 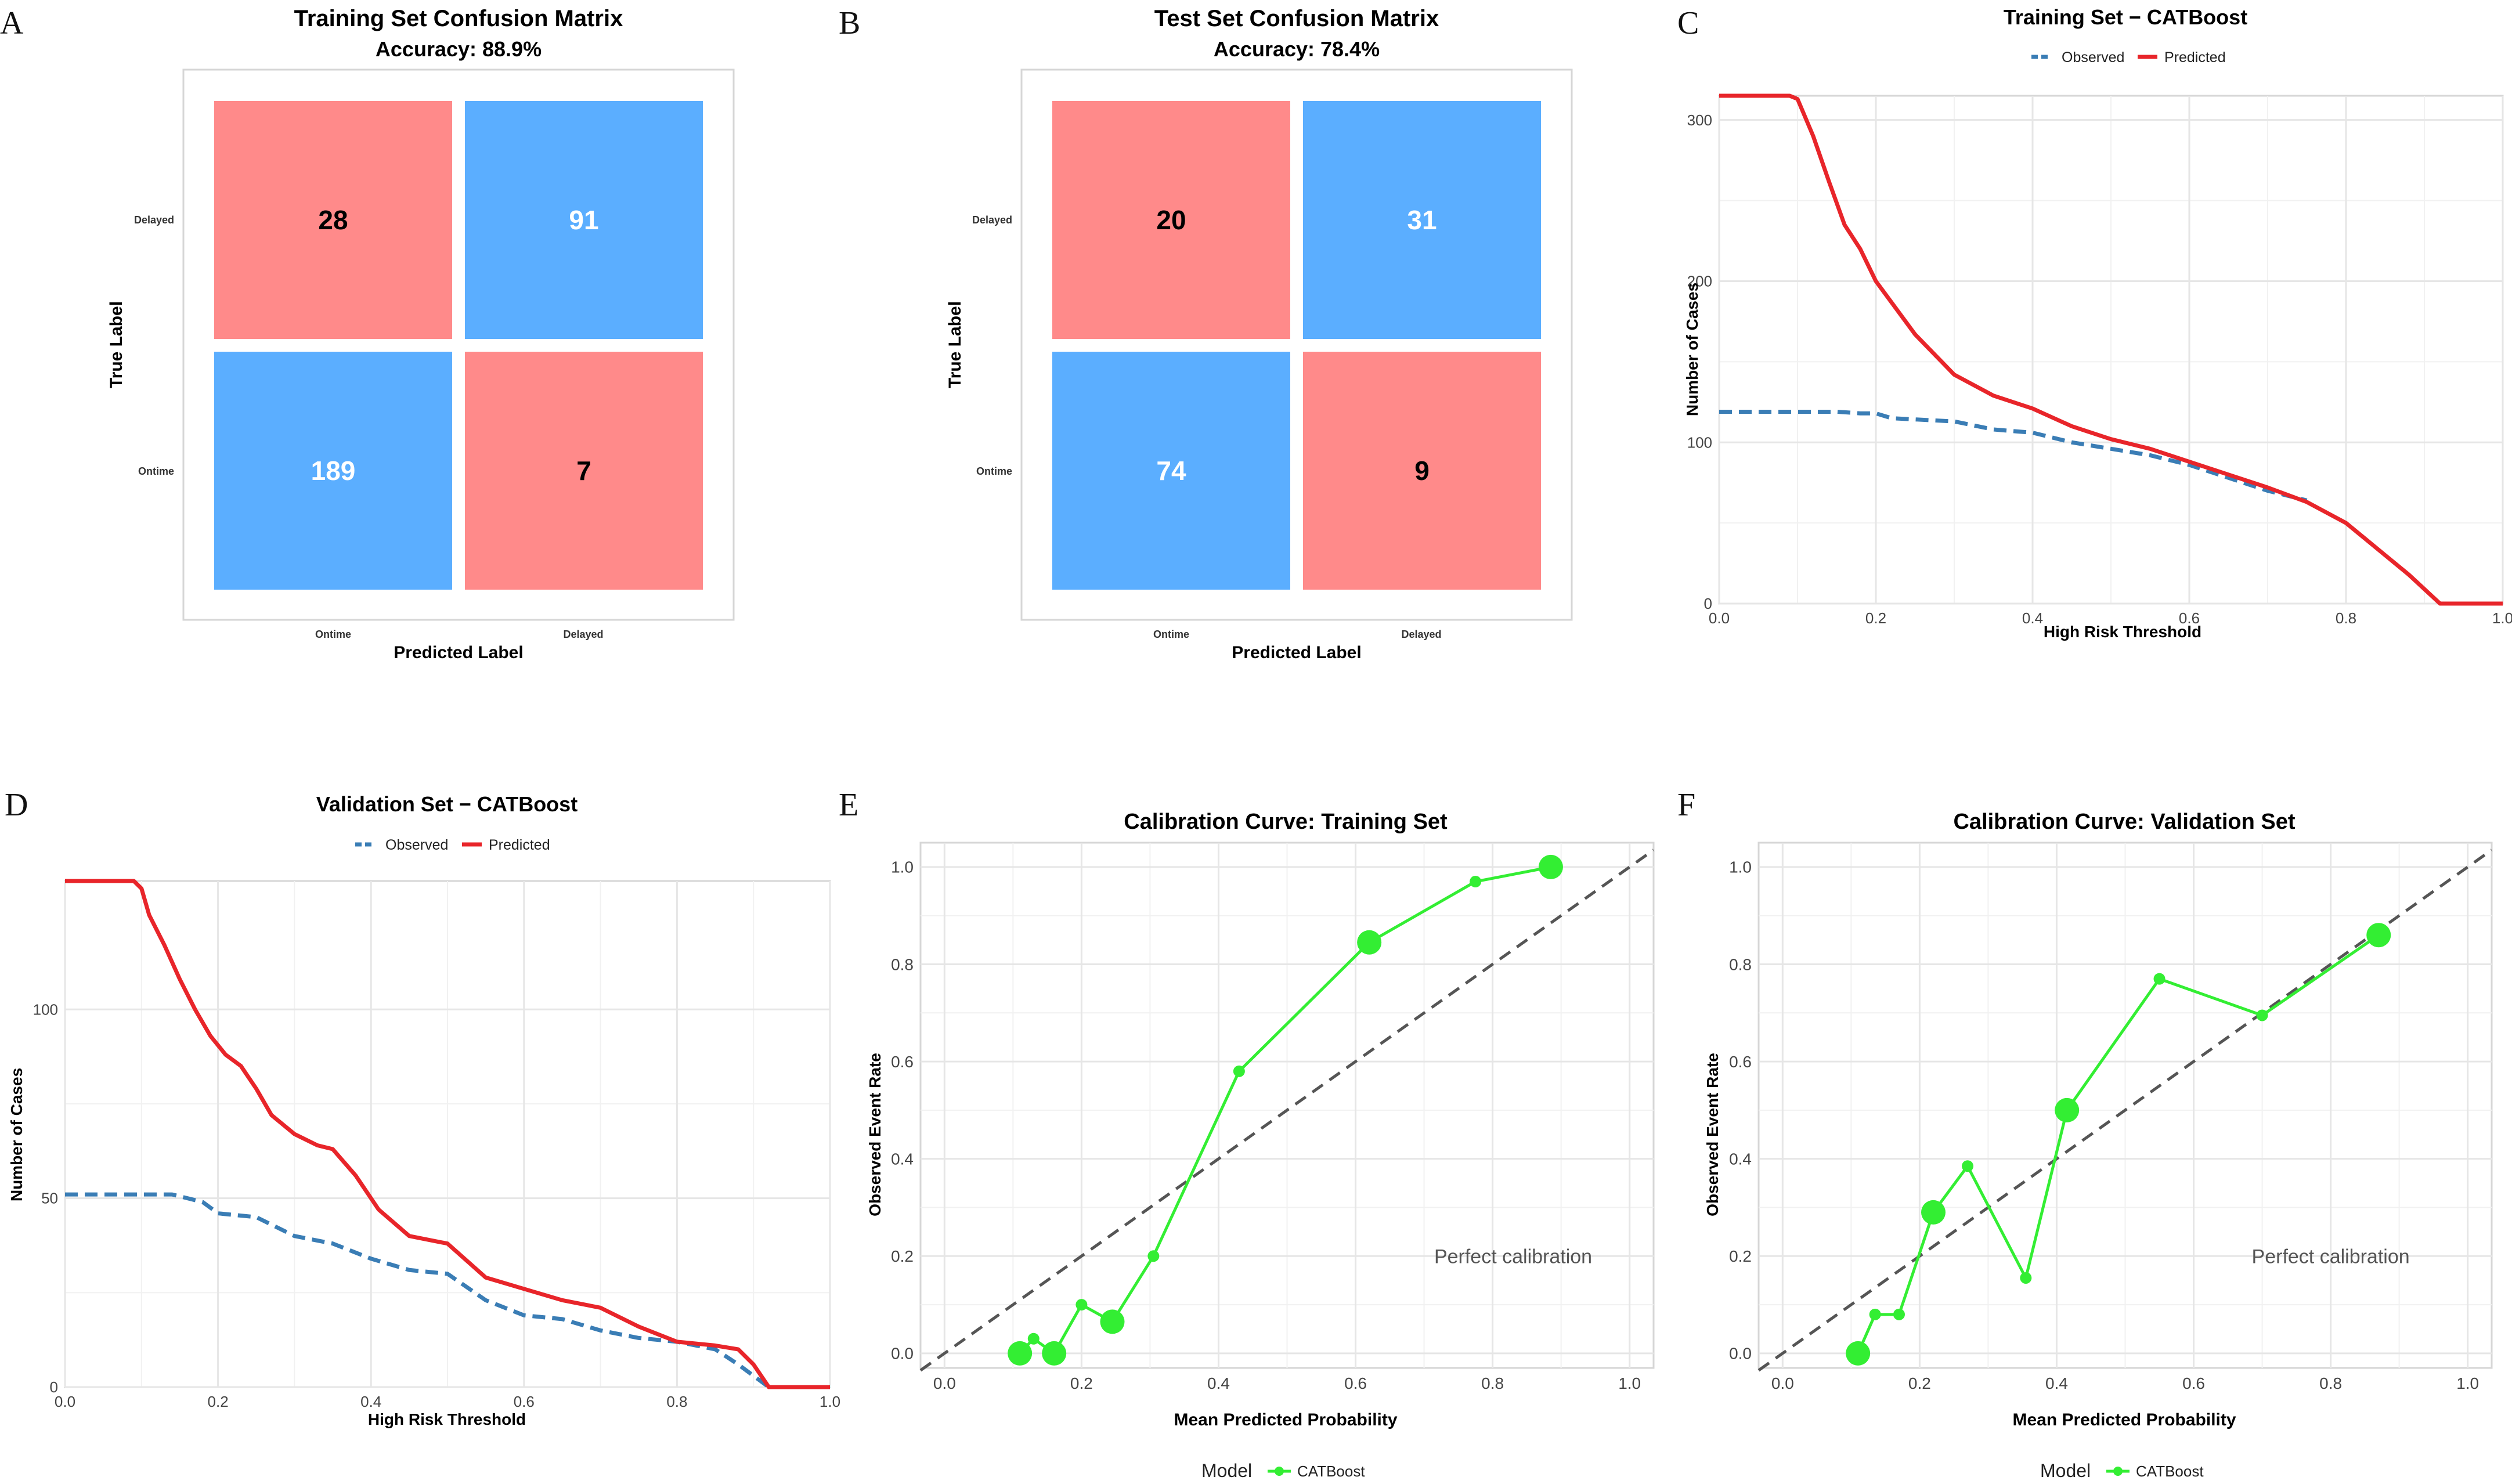 What do you see at coordinates (1226, 1470) in the screenshot?
I see `panel-e-legend-title: Model` at bounding box center [1226, 1470].